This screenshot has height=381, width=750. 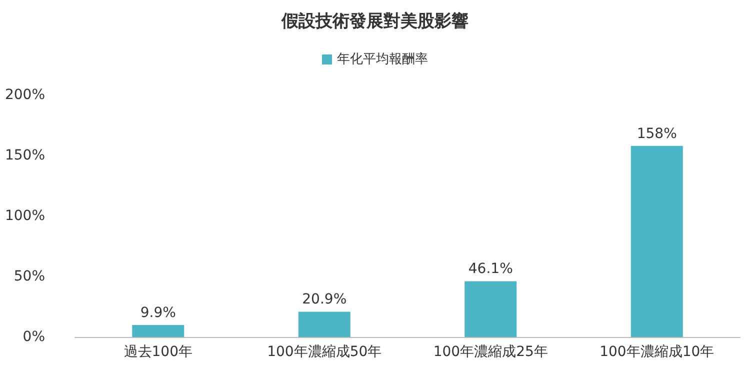 What do you see at coordinates (24, 156) in the screenshot?
I see `y-tick-label: 150%` at bounding box center [24, 156].